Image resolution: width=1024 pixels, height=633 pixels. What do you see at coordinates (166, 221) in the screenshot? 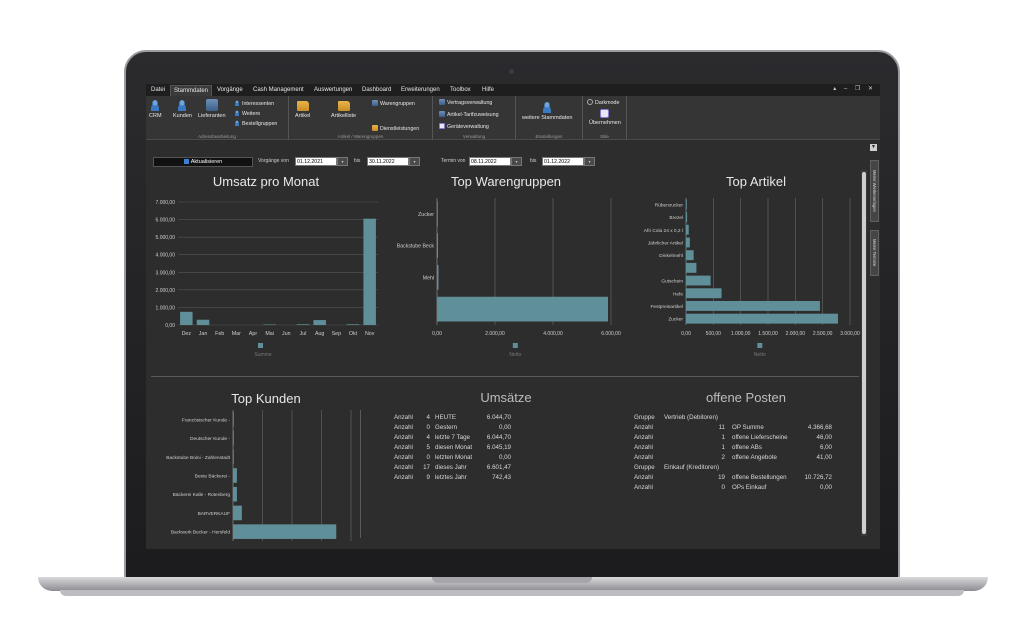
I see `y-tick-label: 6.000,00` at bounding box center [166, 221].